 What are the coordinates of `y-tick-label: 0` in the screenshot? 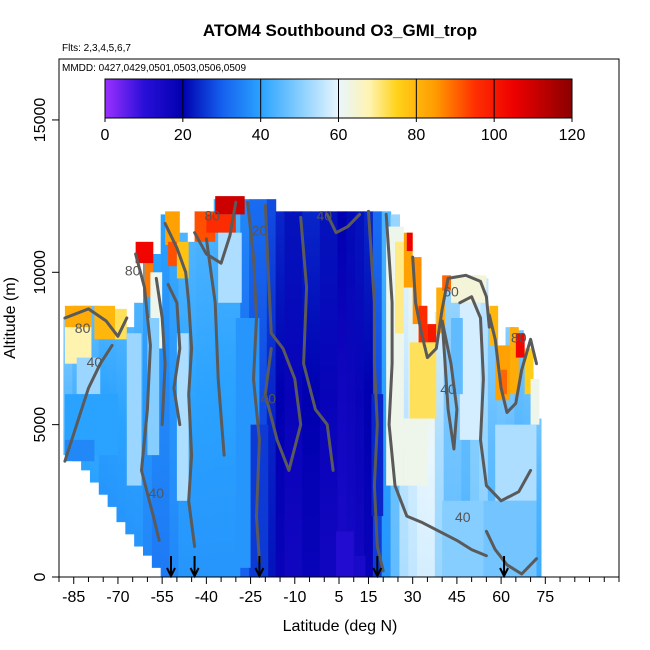 It's located at (40, 576).